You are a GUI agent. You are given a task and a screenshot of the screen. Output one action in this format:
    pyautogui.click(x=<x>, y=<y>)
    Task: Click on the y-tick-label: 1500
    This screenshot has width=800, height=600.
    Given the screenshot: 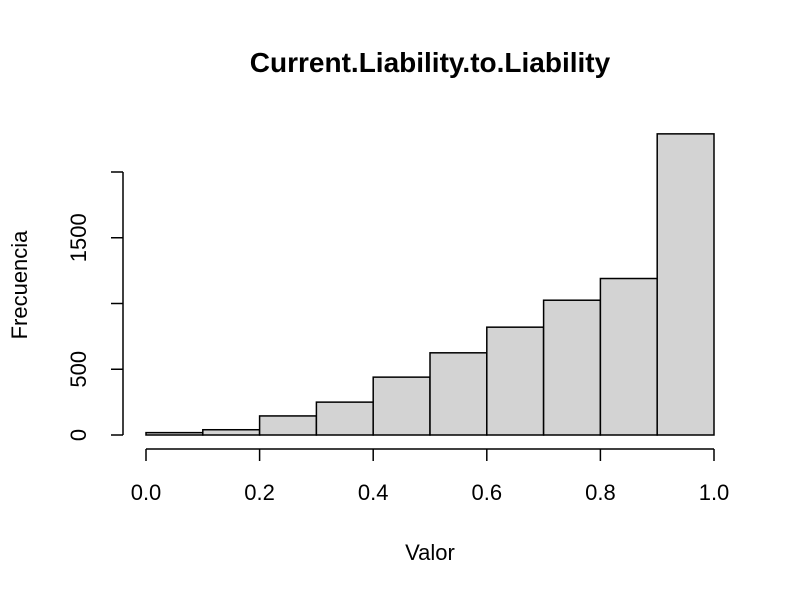 What is the action you would take?
    pyautogui.click(x=78, y=237)
    